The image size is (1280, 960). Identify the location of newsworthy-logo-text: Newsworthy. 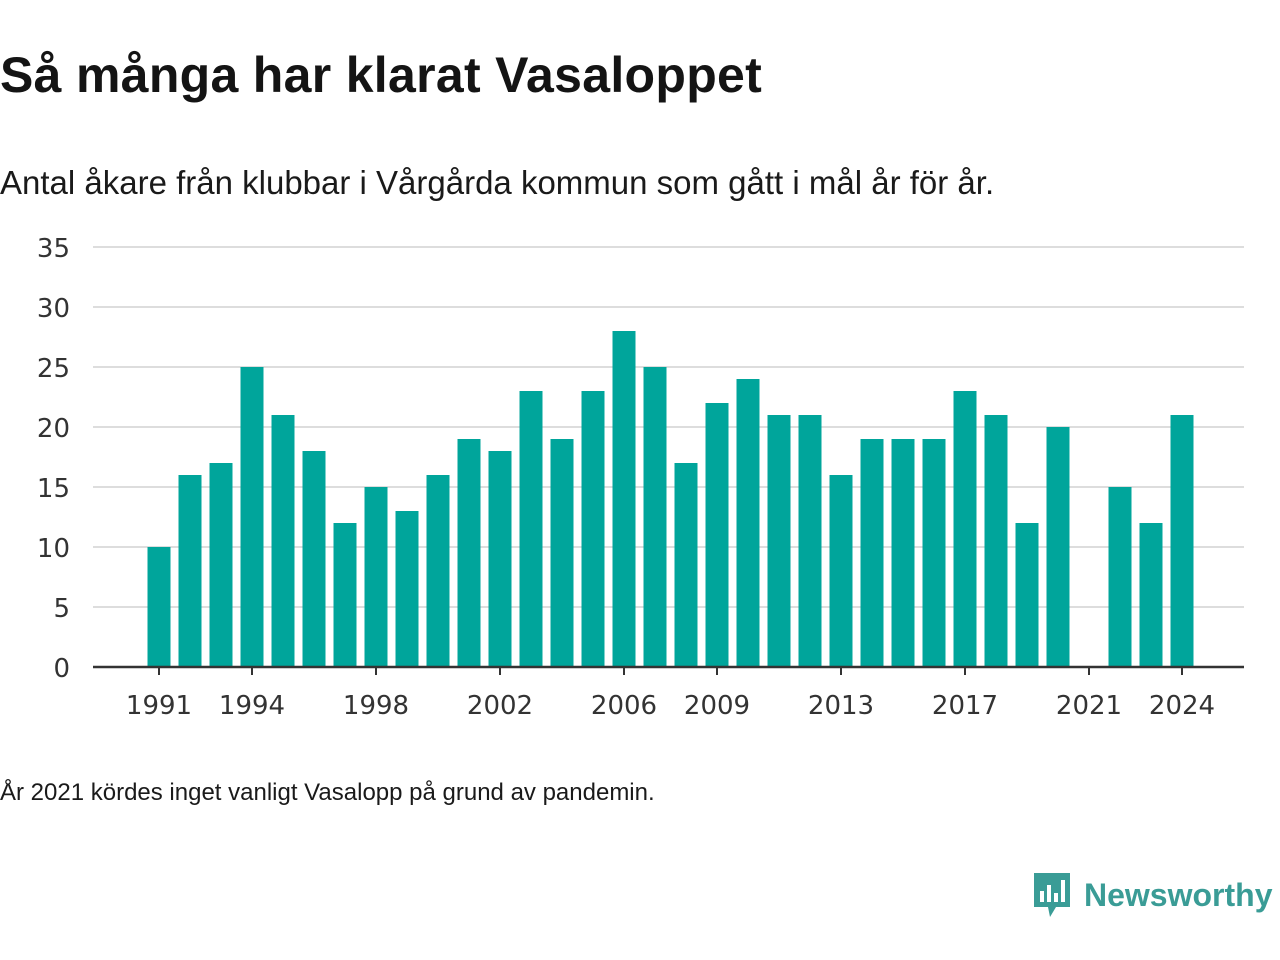
(1178, 894).